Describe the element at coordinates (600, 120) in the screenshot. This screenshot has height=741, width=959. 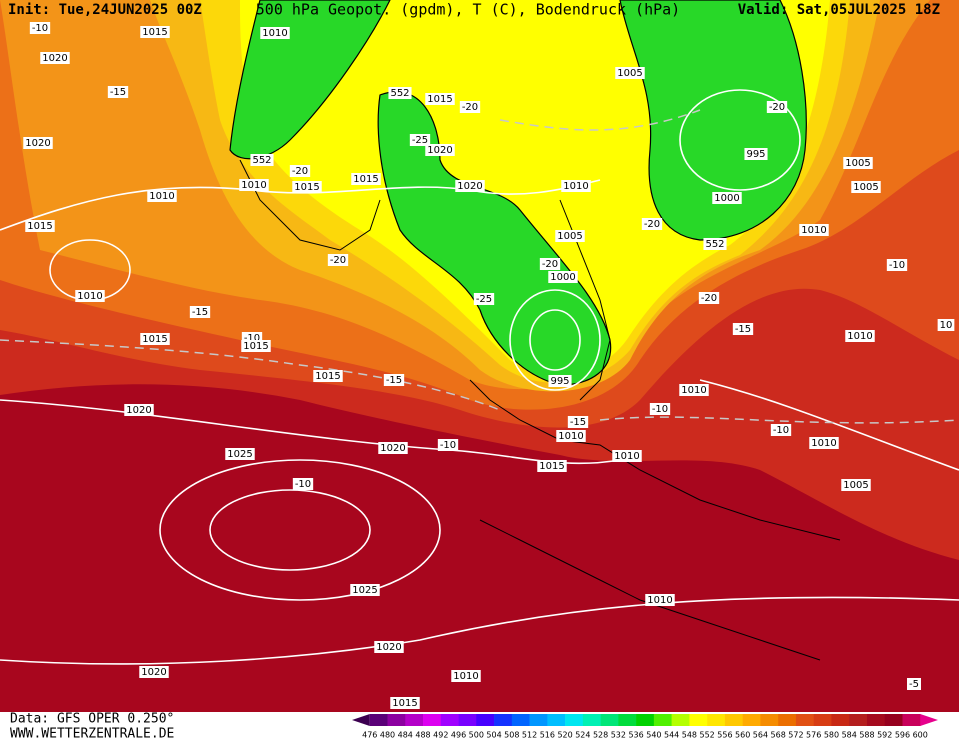
I see `isotherm` at that location.